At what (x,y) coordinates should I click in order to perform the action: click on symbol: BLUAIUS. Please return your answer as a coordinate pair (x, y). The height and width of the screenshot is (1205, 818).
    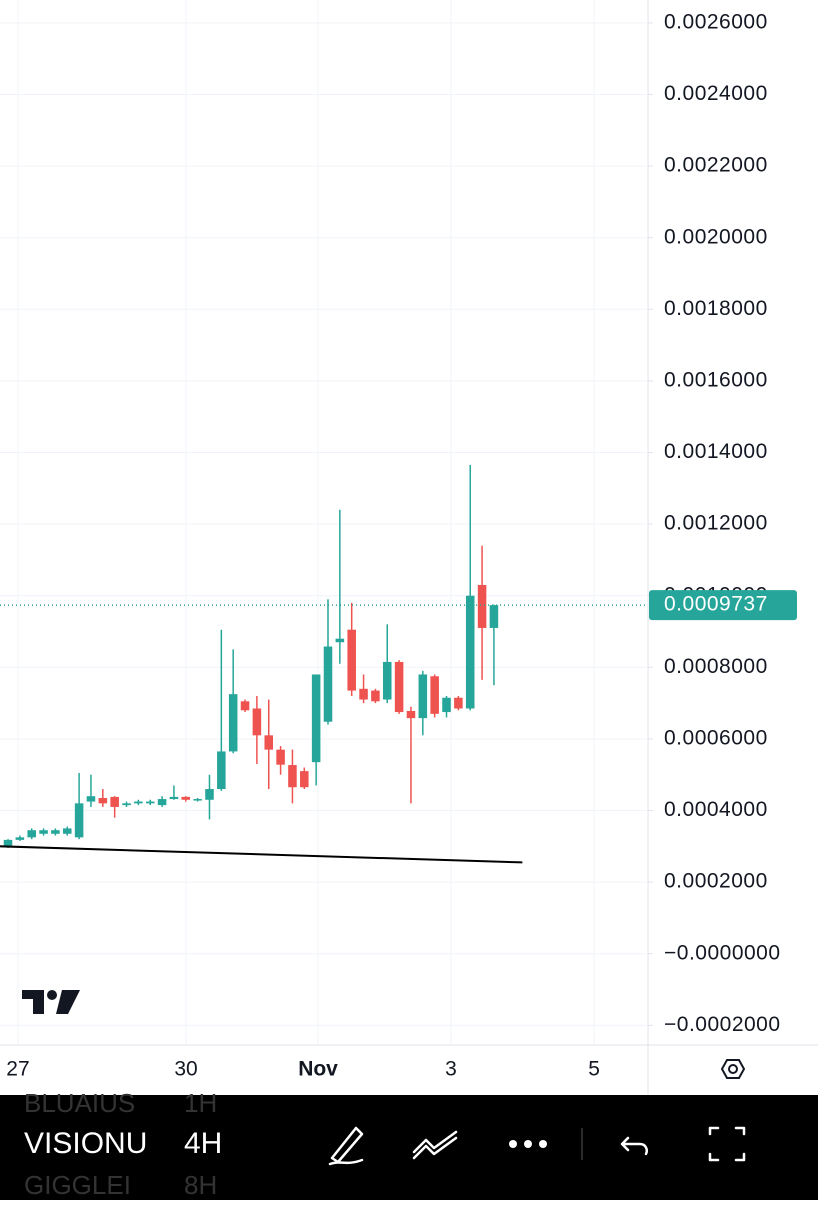
    Looking at the image, I should click on (79, 1103).